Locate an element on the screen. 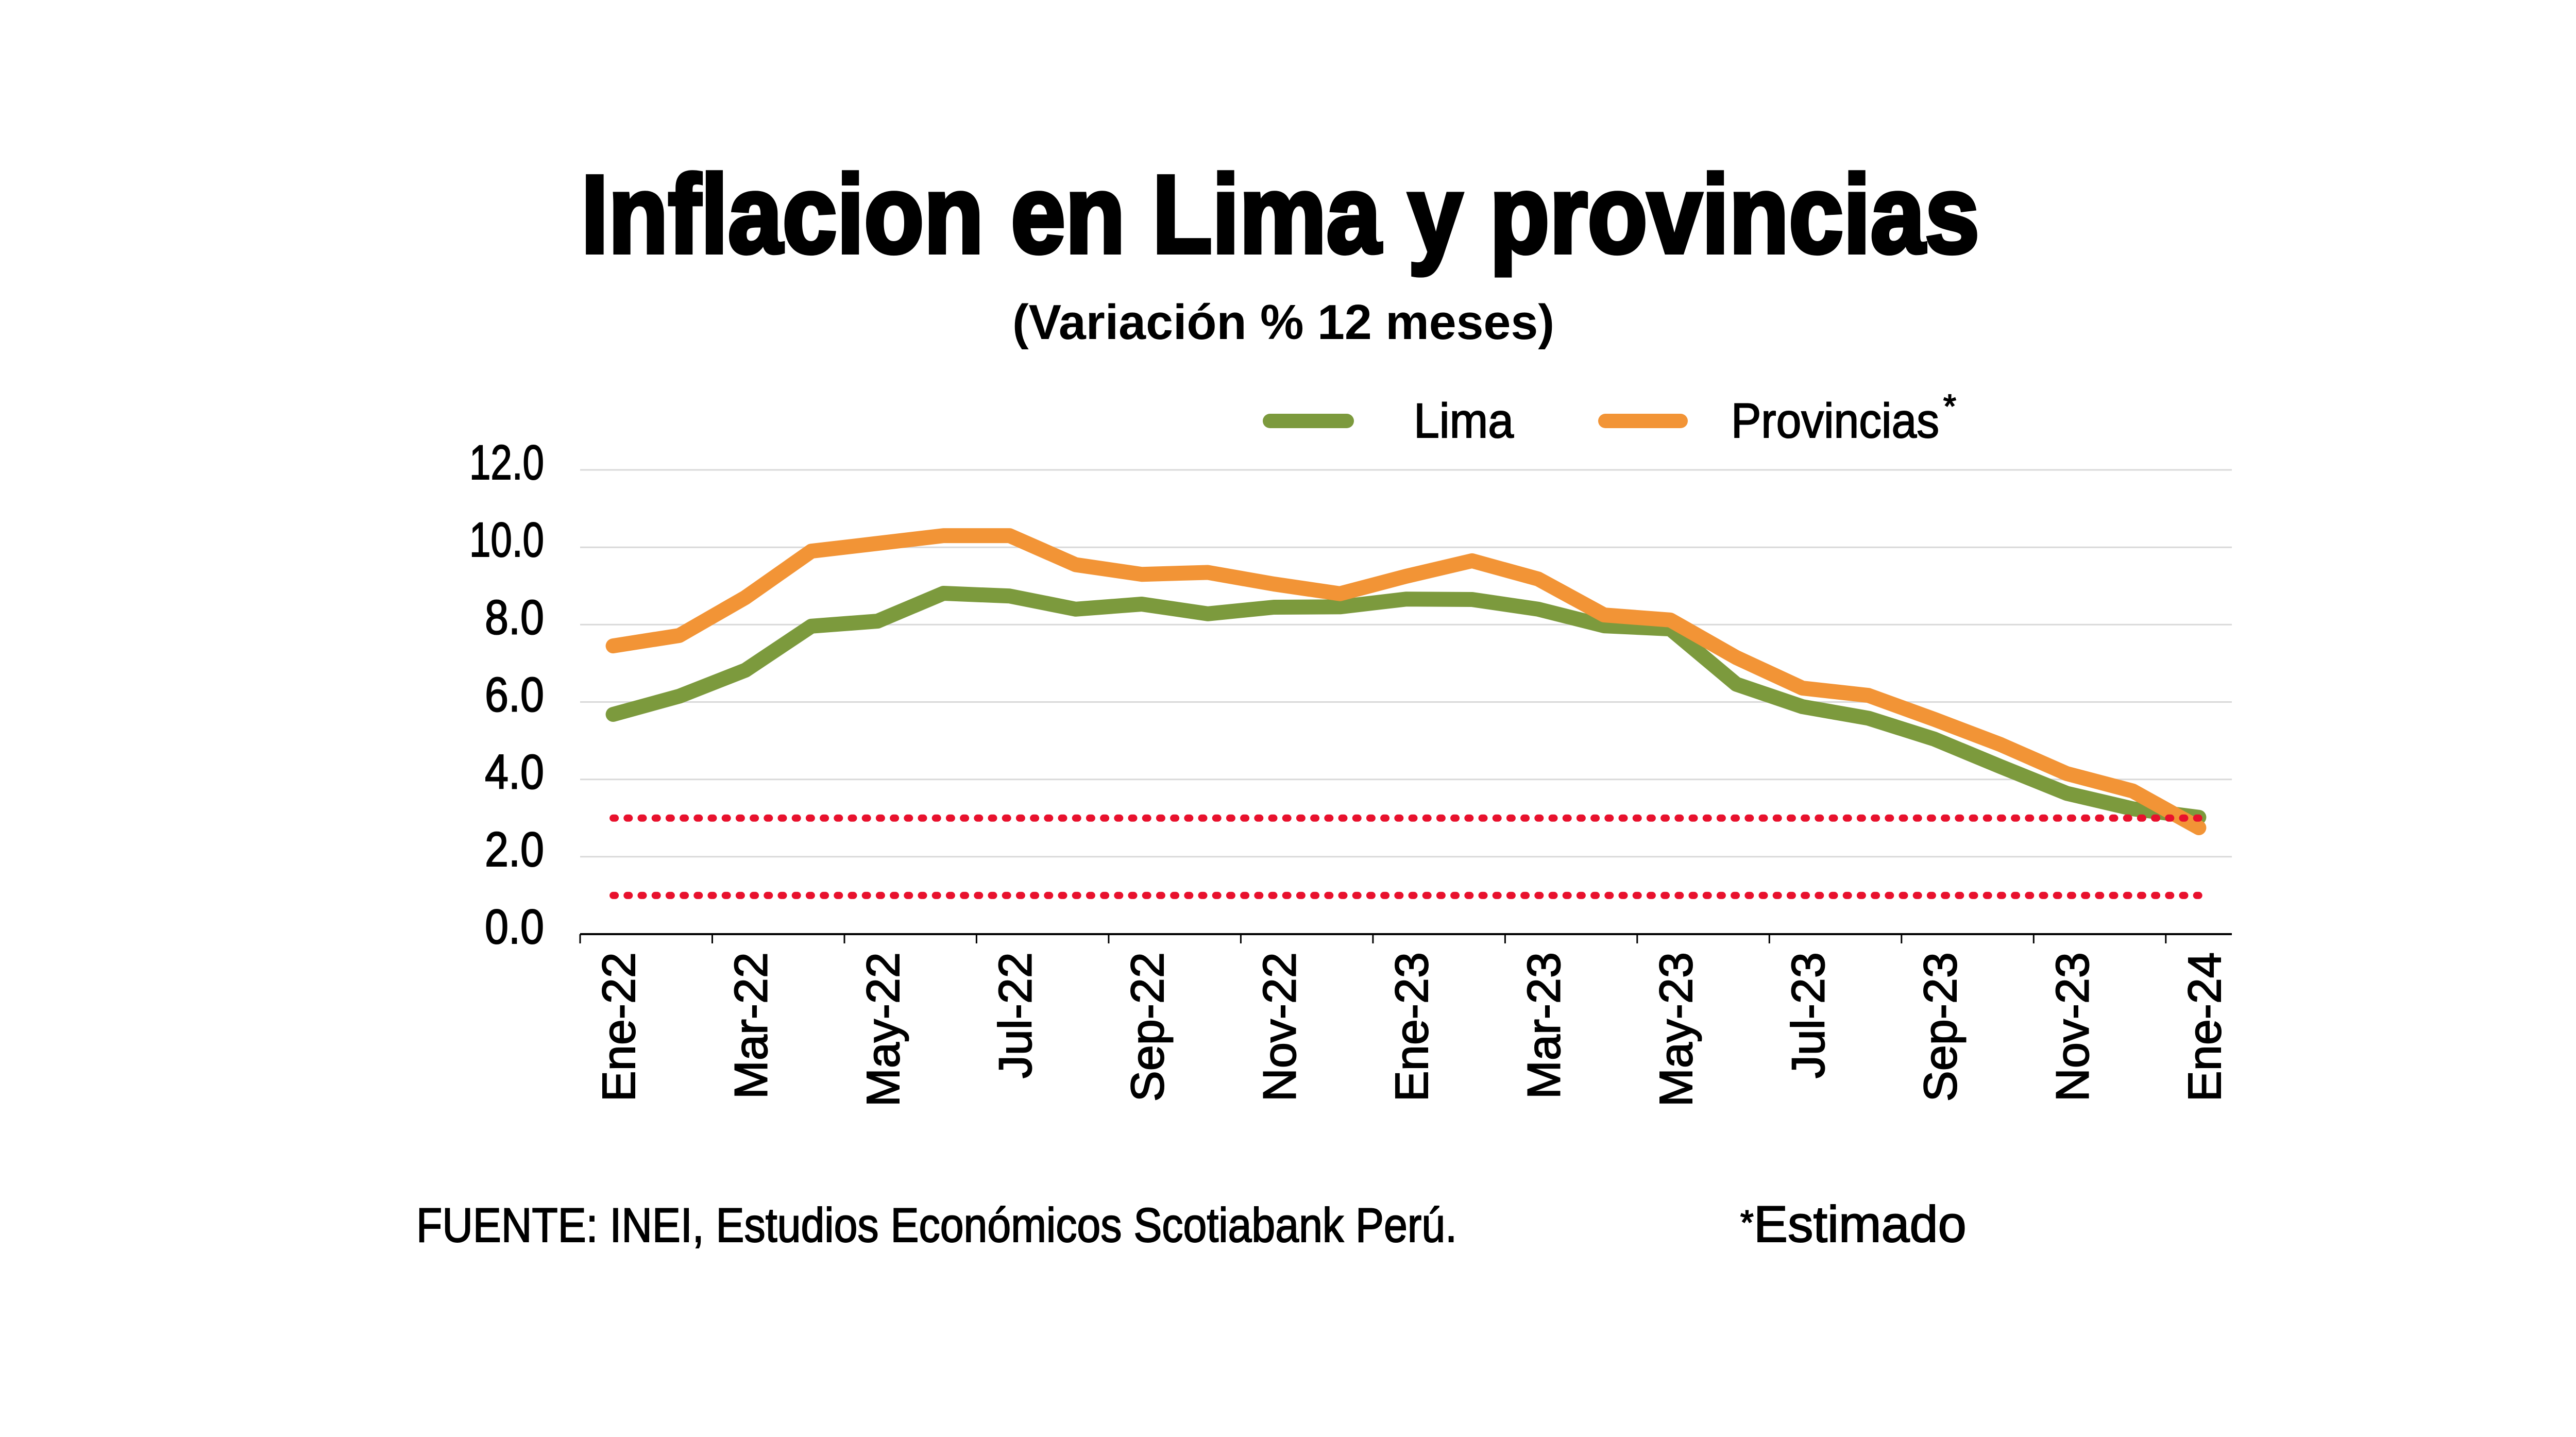 This screenshot has height=1437, width=2576. svg-text: May-23 is located at coordinates (1676, 1029).